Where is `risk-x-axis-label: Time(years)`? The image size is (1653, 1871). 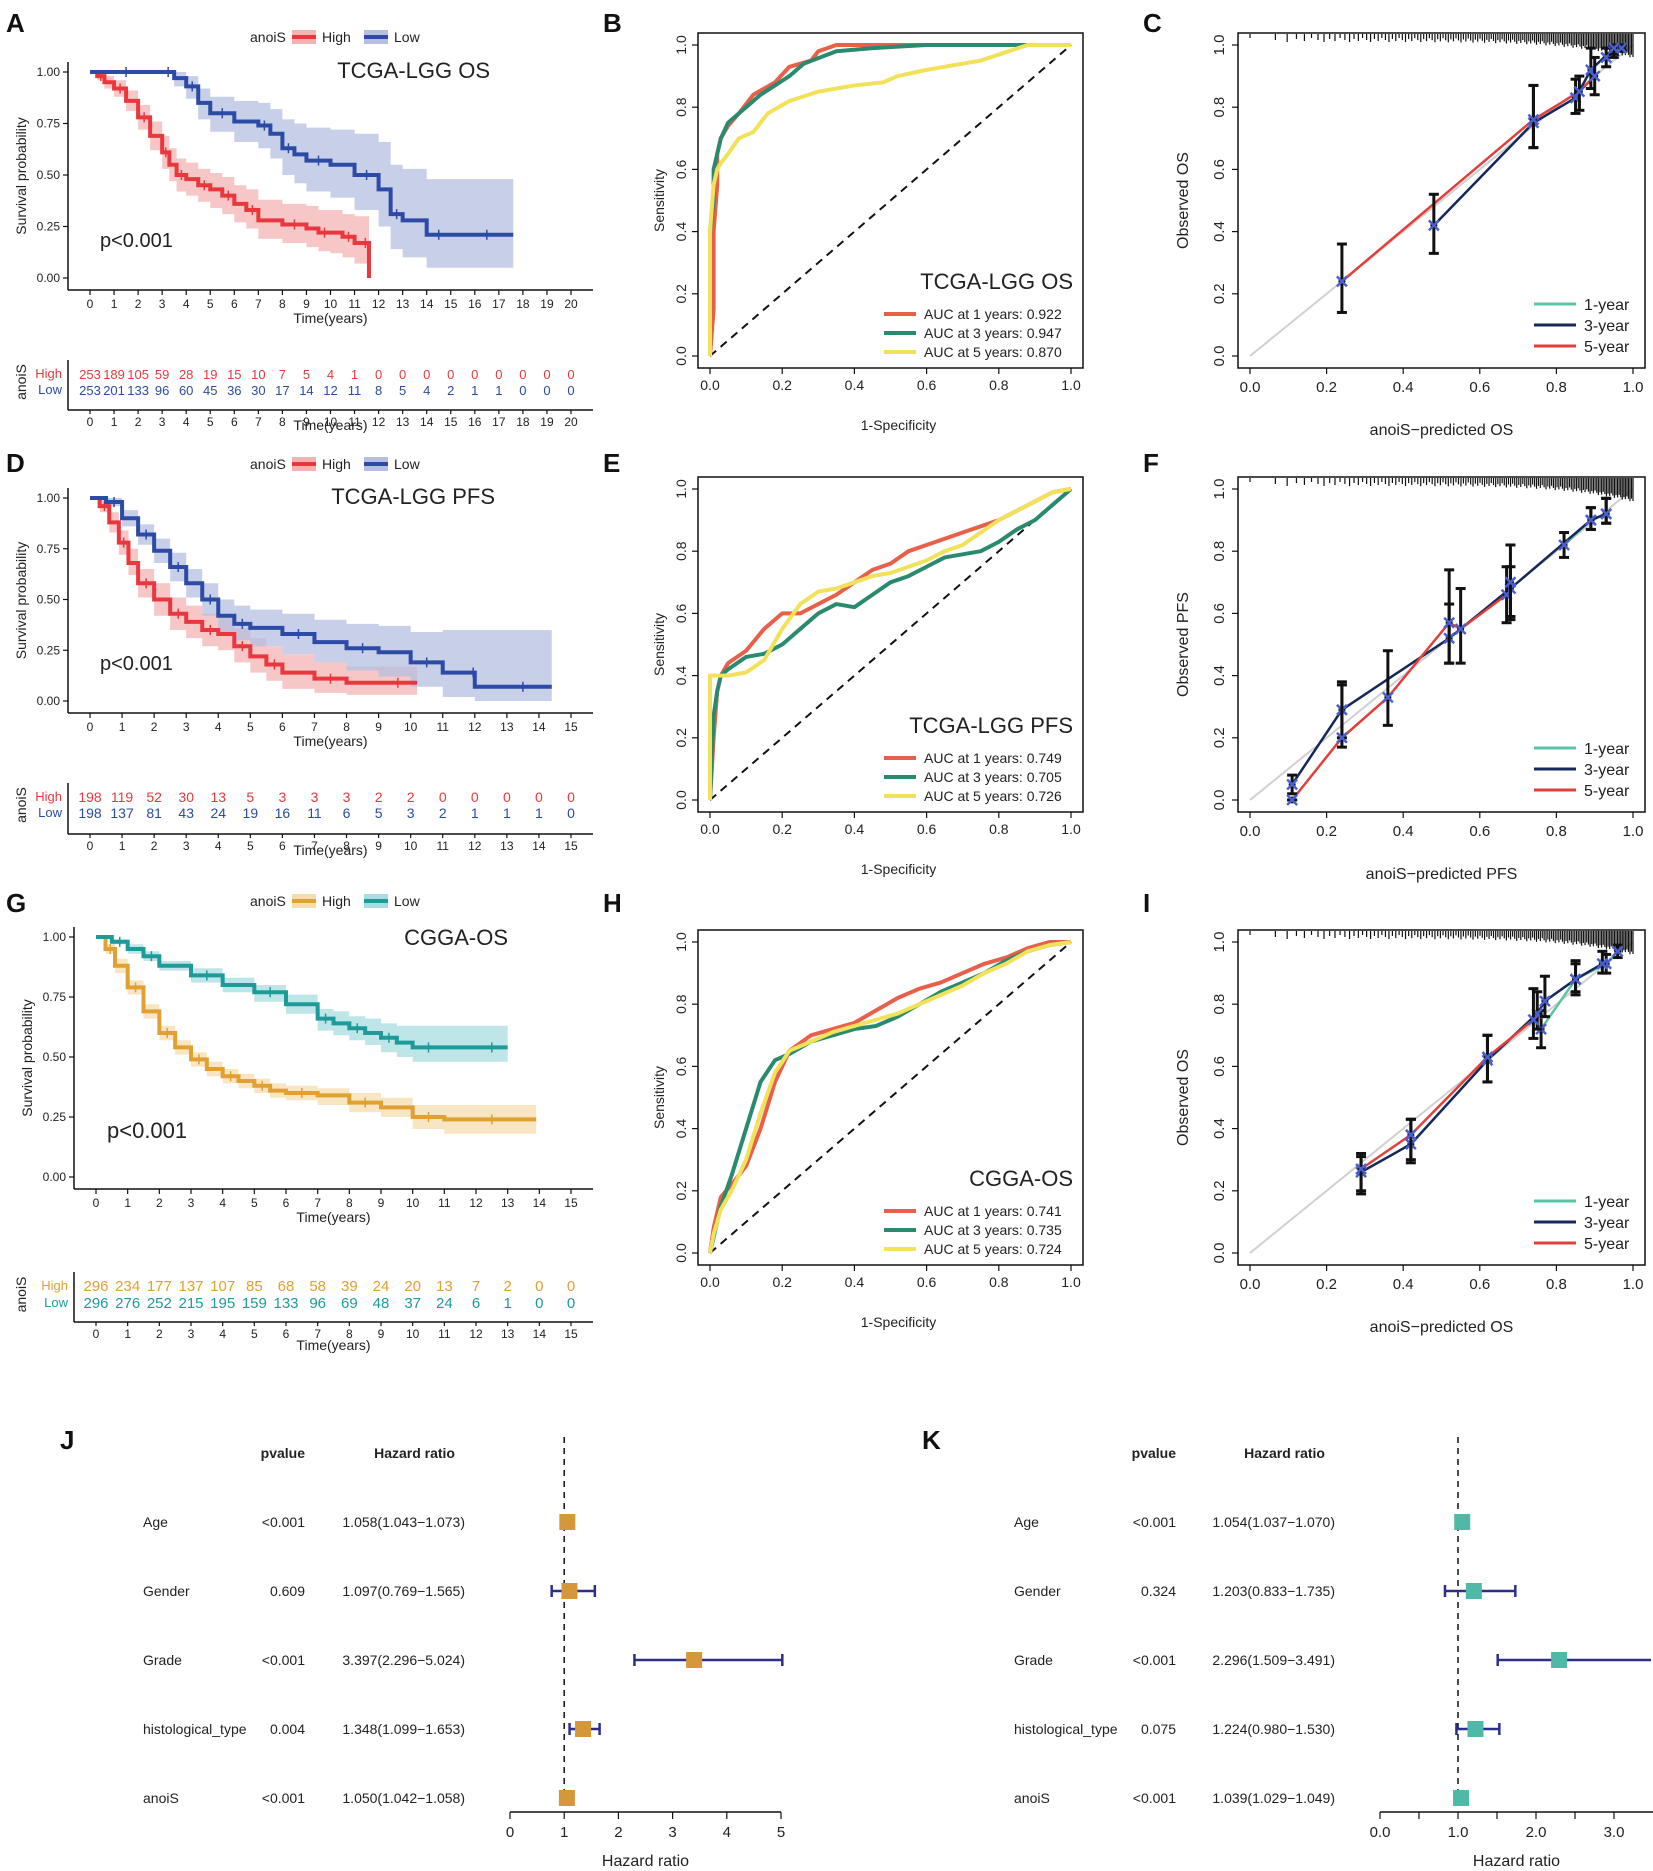
risk-x-axis-label: Time(years) is located at coordinates (330, 425).